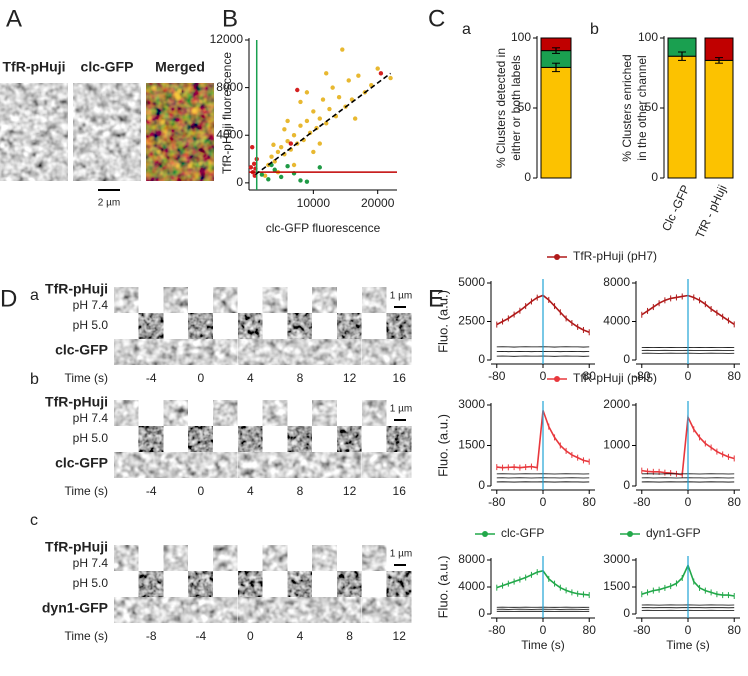  I want to click on time-tick-label: 0, so click(200, 378).